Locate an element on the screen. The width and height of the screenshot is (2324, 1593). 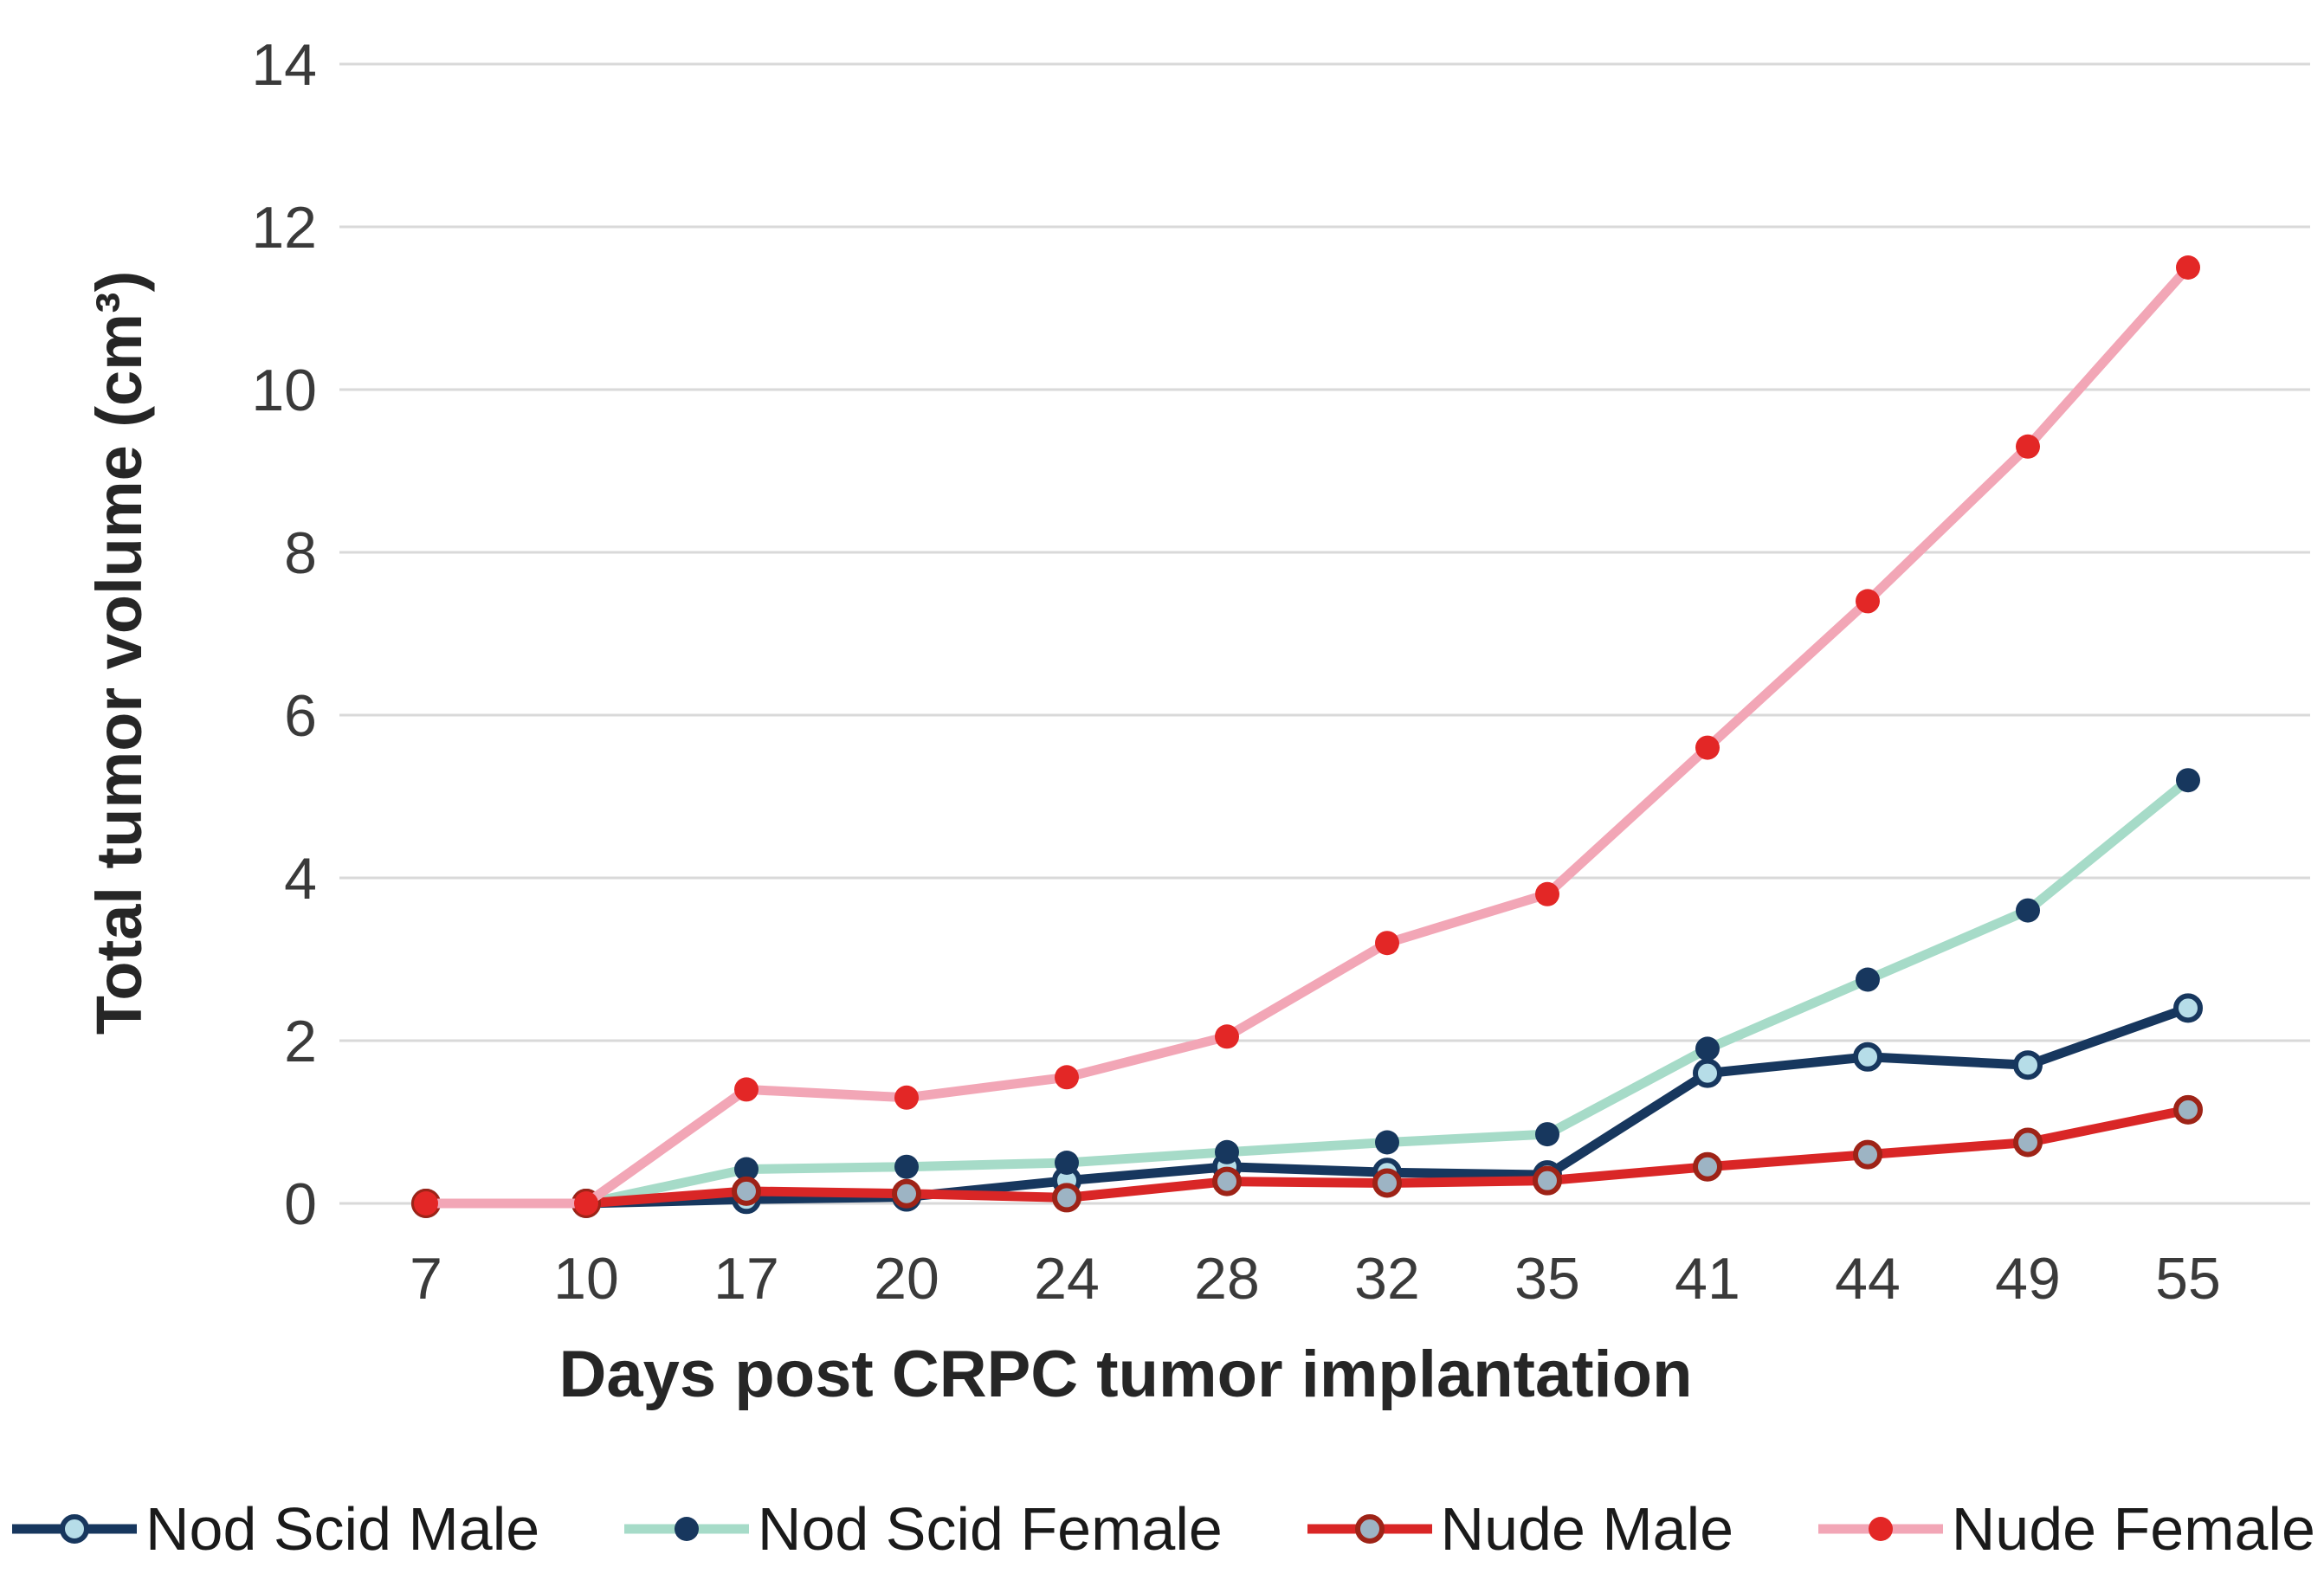
series-nude-male is located at coordinates (1307, 1156).